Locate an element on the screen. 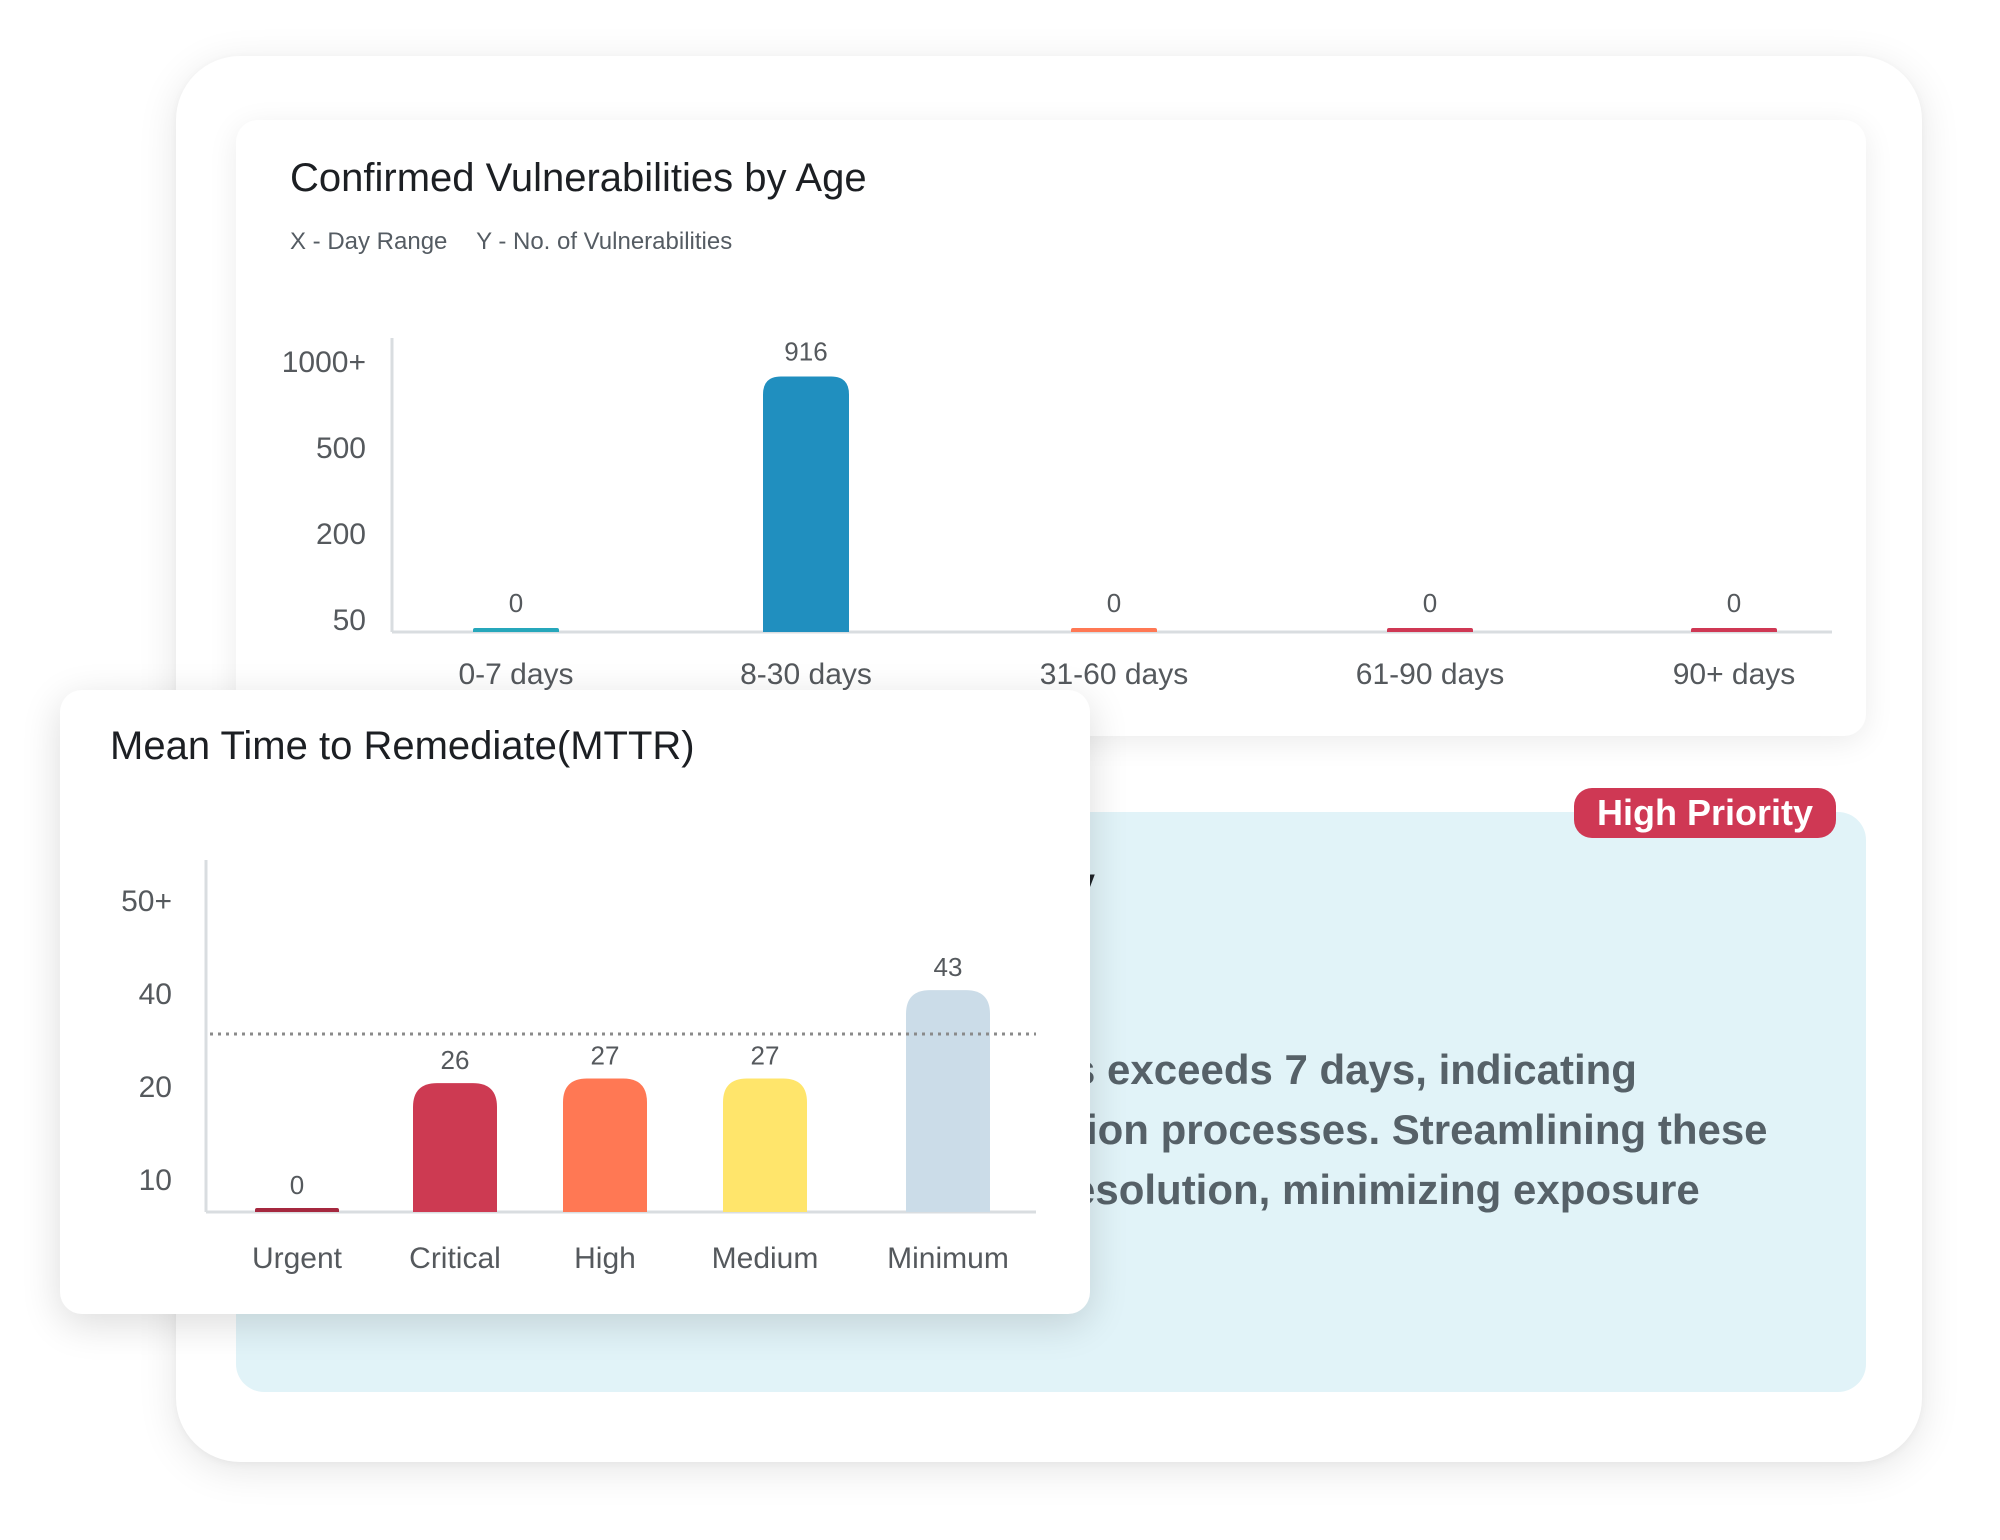 The image size is (2000, 1540). age-x-tick-label: 31-60 days is located at coordinates (1114, 674).